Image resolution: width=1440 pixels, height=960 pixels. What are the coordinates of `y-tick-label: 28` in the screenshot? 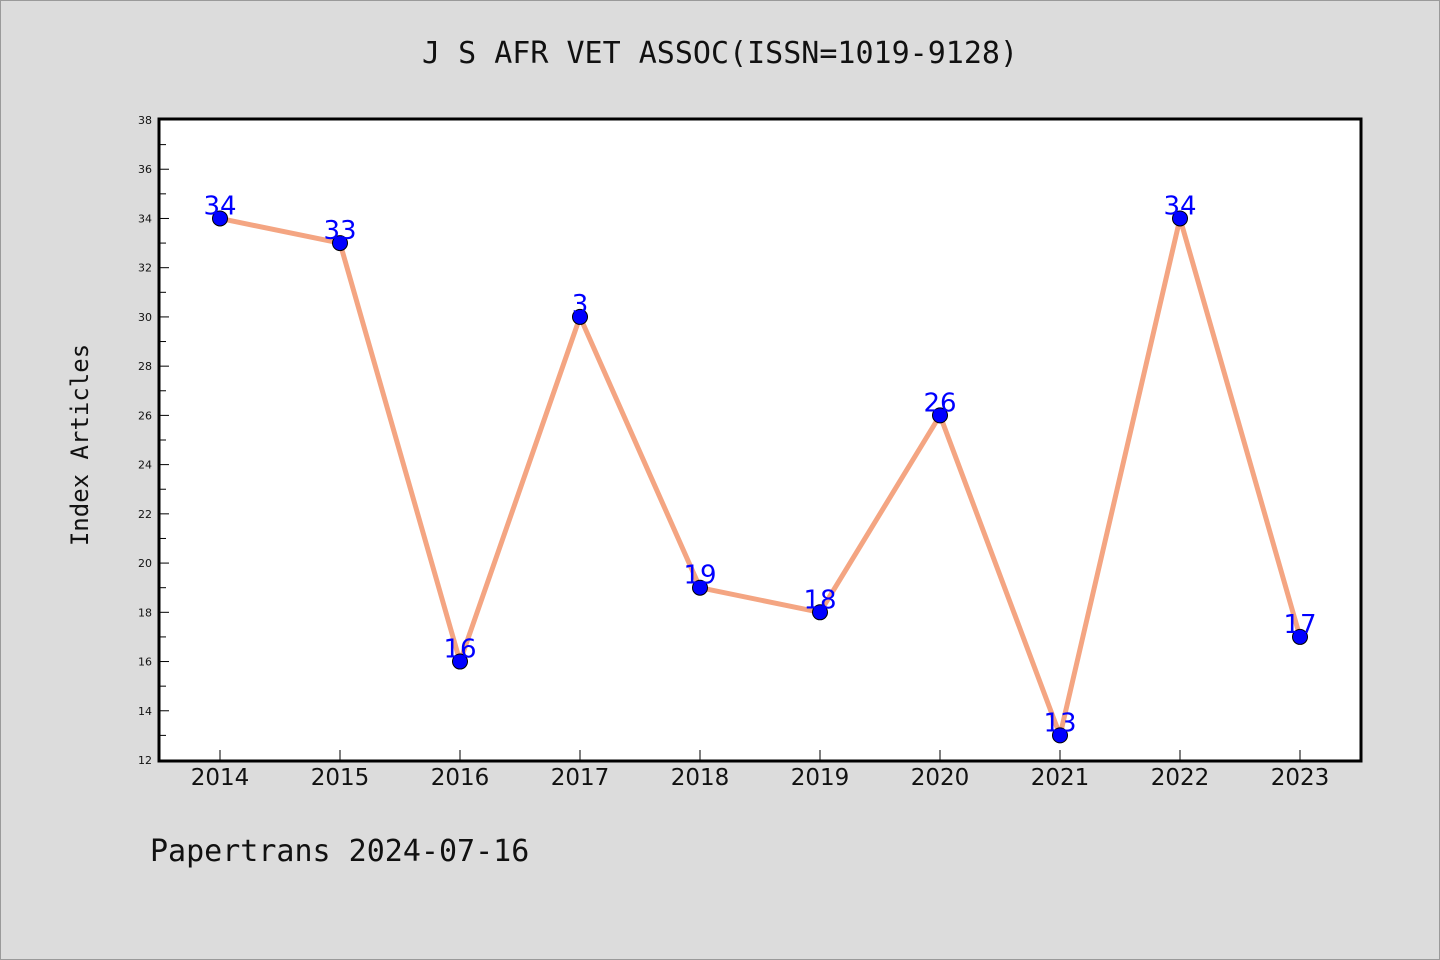 It's located at (145, 366).